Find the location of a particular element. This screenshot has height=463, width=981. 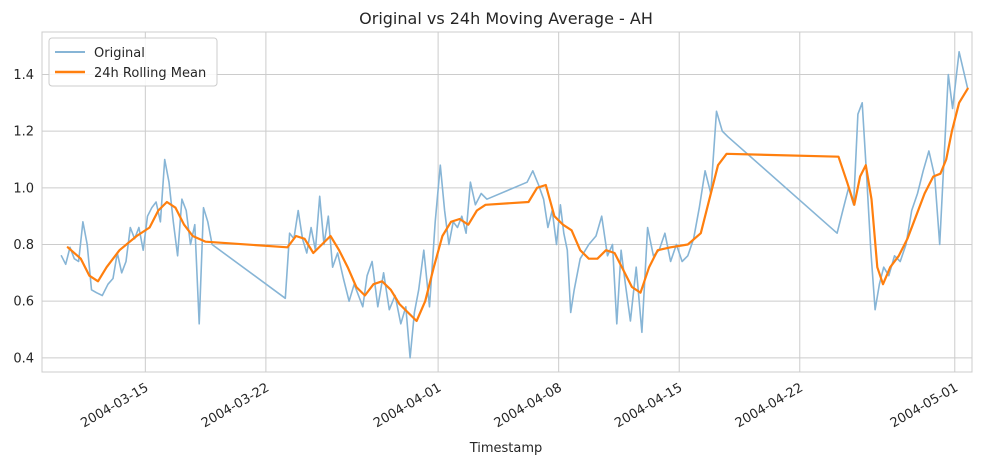

chart-title: Original vs 24h Moving Average - AH is located at coordinates (506, 18).